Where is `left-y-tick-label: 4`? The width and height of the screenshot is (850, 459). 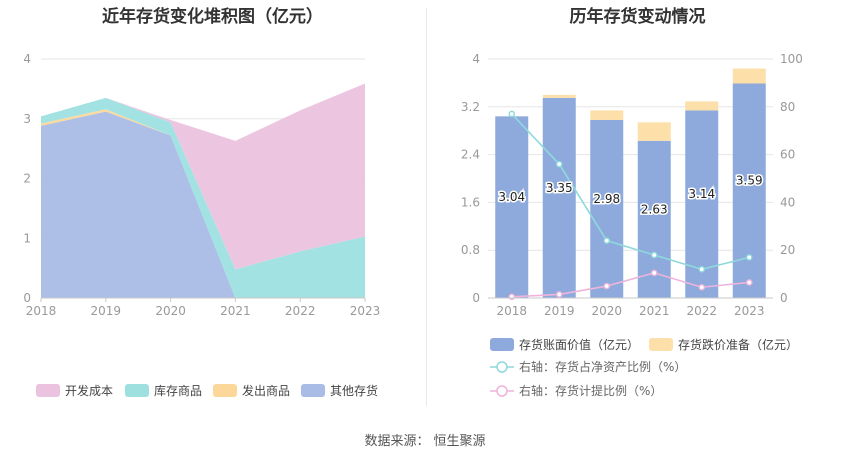 left-y-tick-label: 4 is located at coordinates (27, 59).